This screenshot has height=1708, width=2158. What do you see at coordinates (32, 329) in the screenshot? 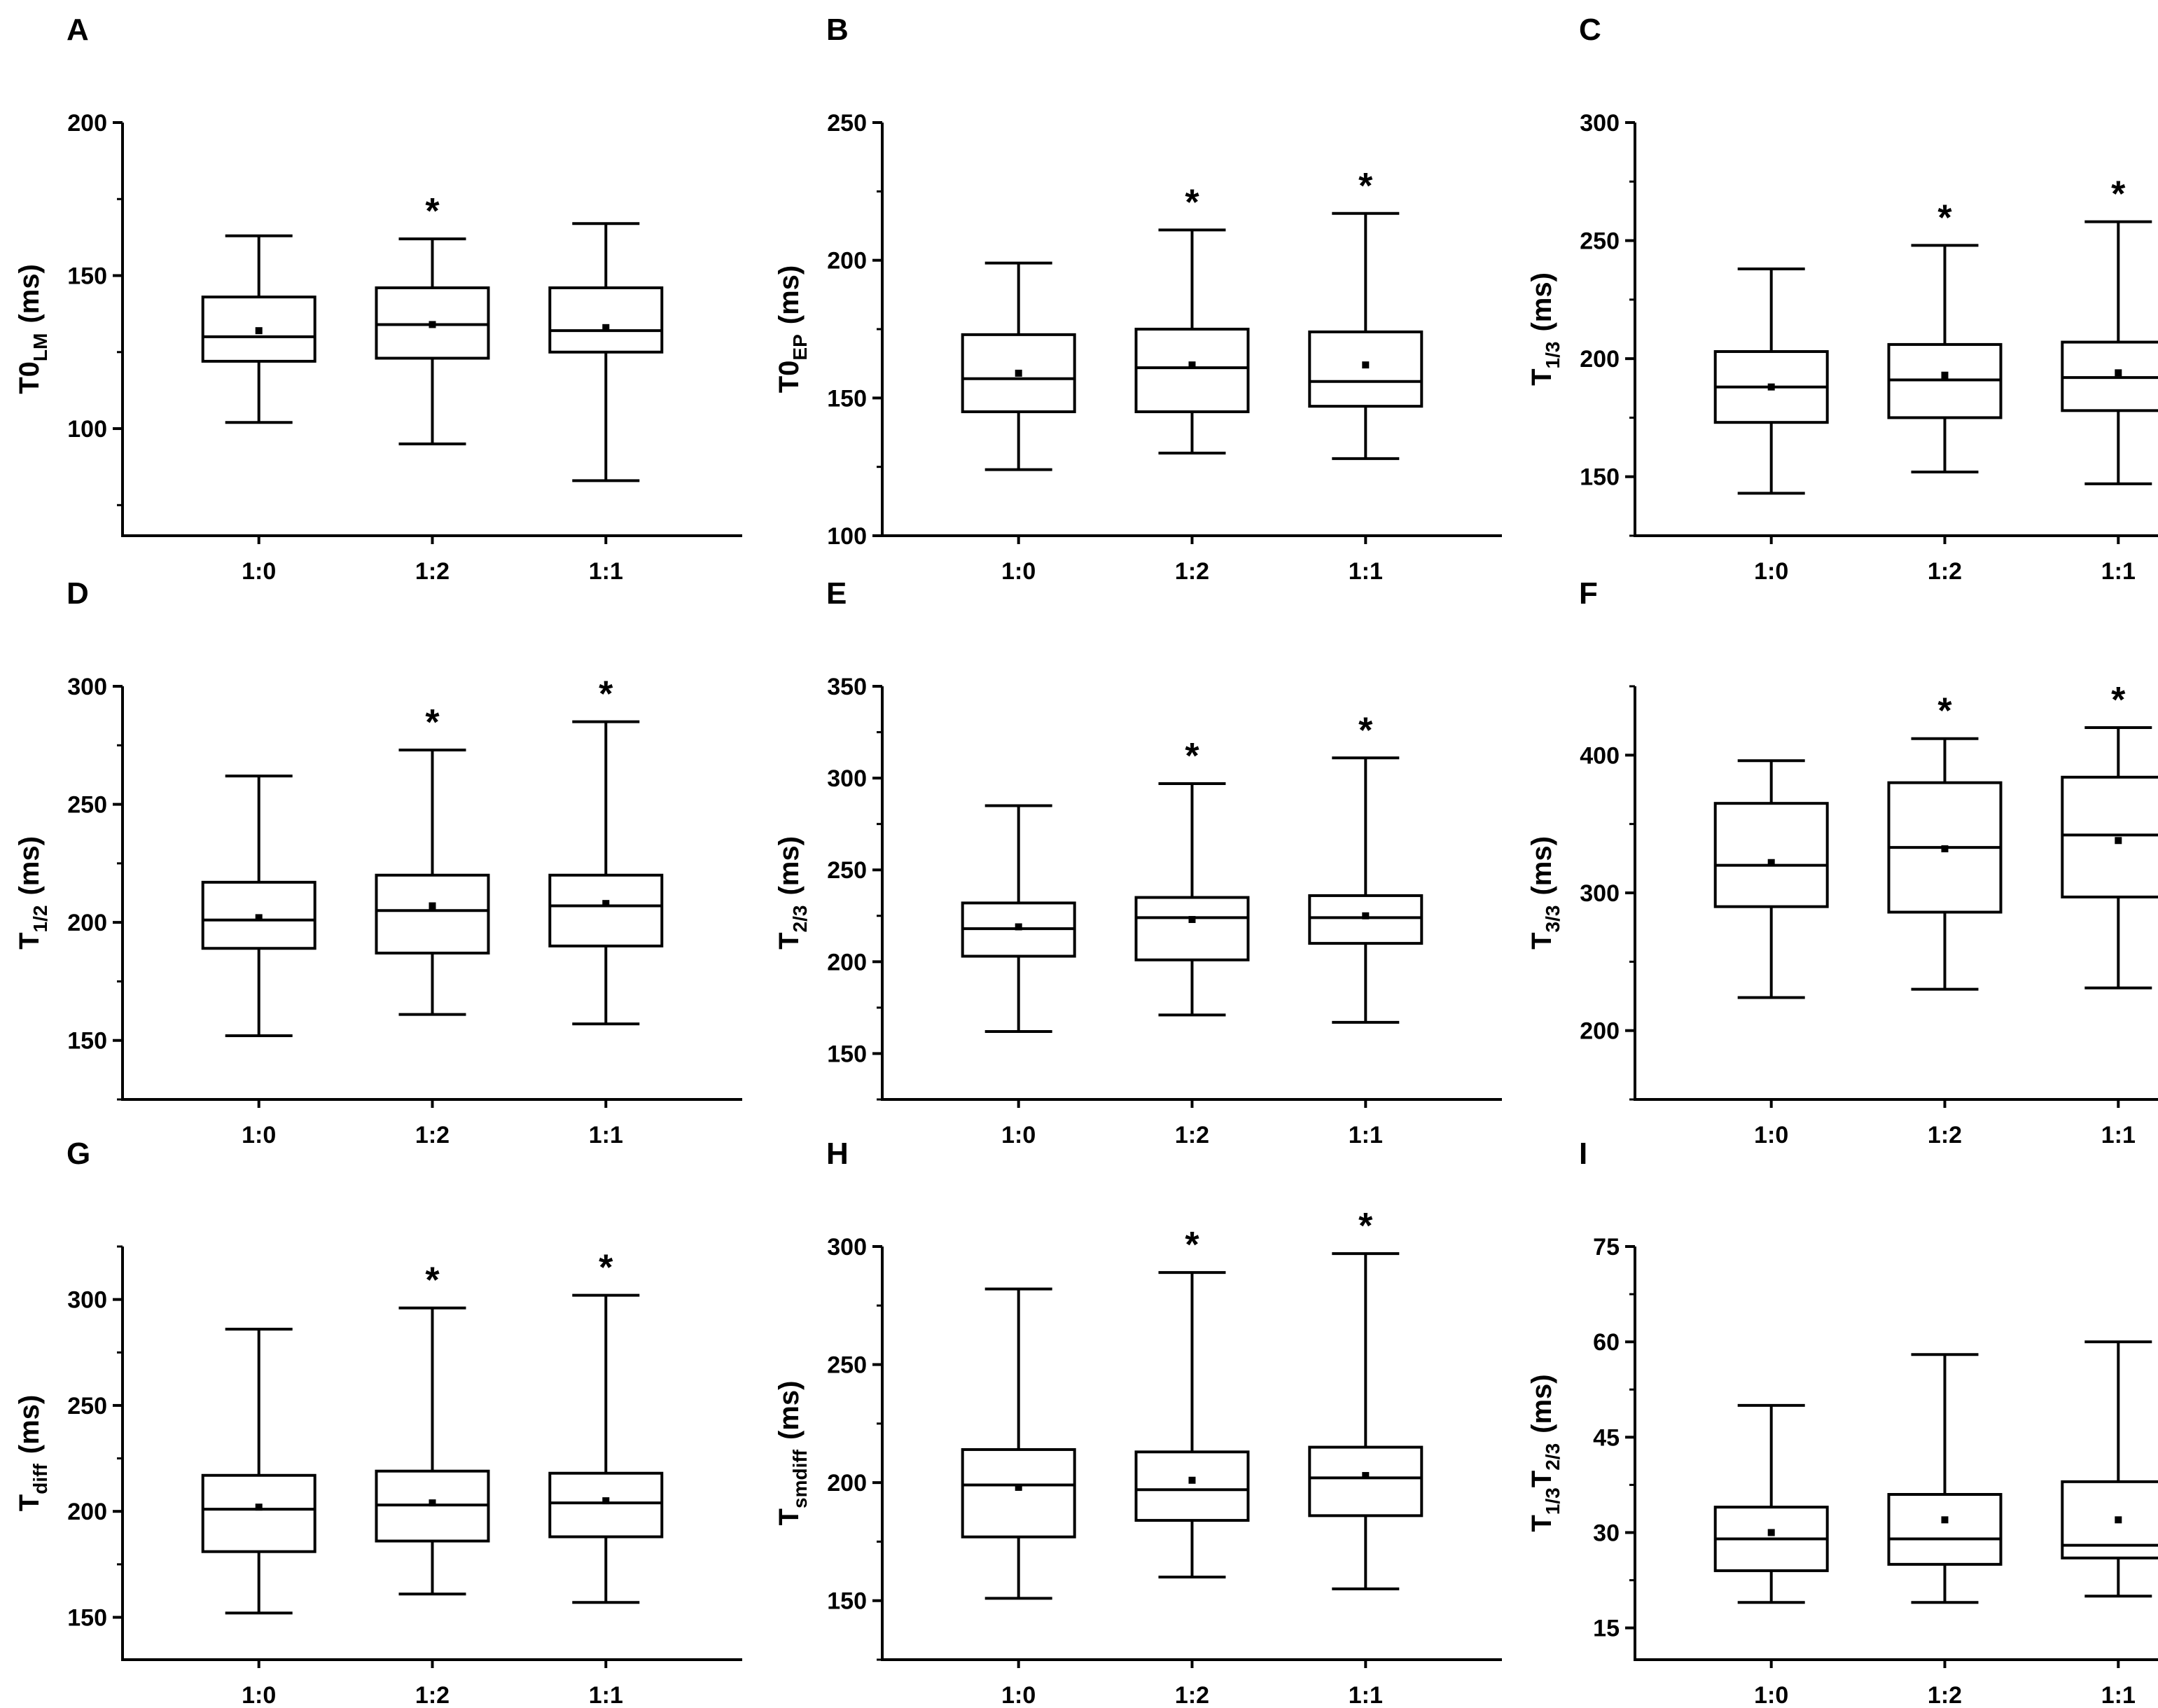
I see `y-axis-title: T0LM (ms)` at bounding box center [32, 329].